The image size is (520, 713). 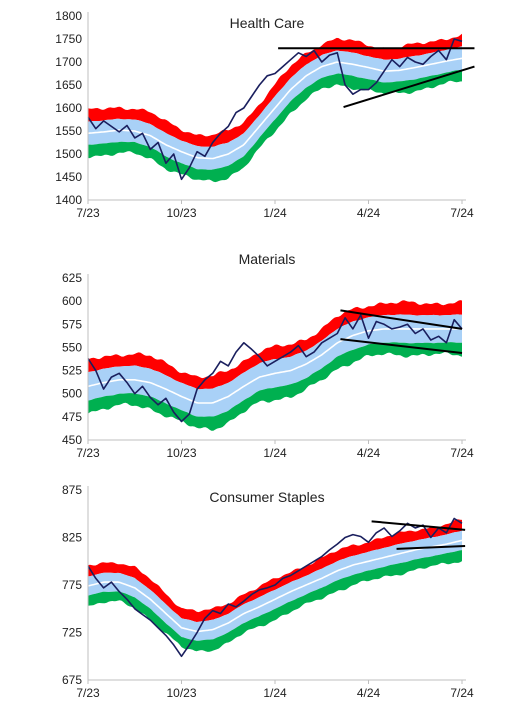 I want to click on y-tick-label: 1400, so click(x=68, y=200).